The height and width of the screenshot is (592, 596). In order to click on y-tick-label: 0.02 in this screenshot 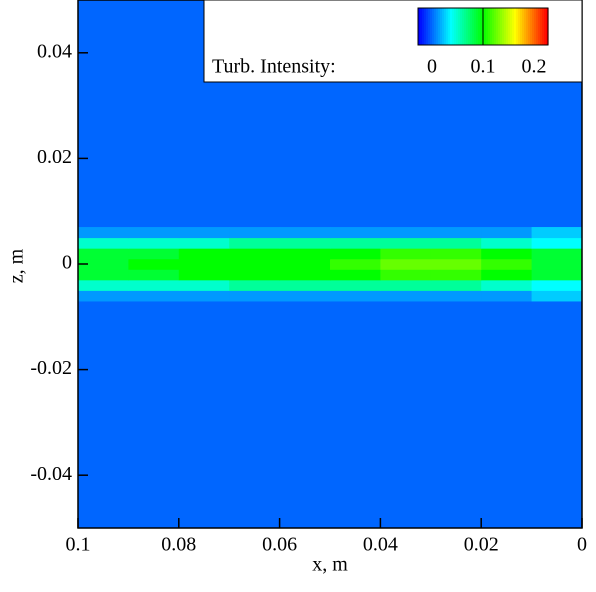, I will do `click(54, 157)`.